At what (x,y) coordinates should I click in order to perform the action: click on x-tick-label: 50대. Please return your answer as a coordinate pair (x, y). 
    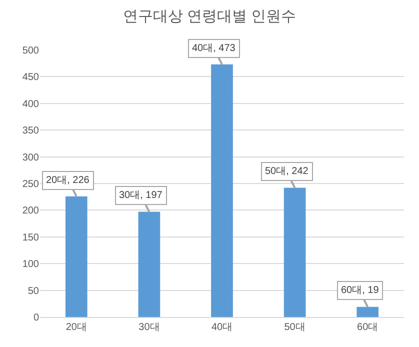
    Looking at the image, I should click on (295, 327).